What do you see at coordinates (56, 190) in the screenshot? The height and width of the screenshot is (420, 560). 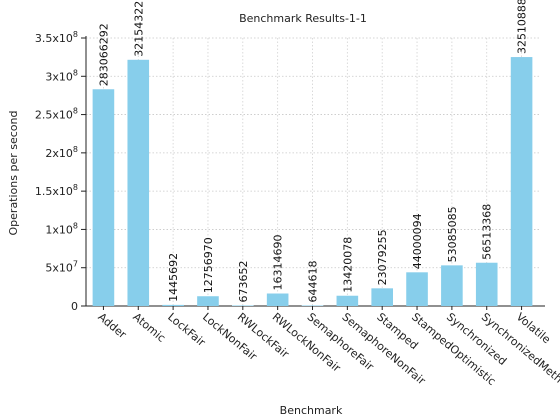 I see `y-tick-label: 1.5x108` at bounding box center [56, 190].